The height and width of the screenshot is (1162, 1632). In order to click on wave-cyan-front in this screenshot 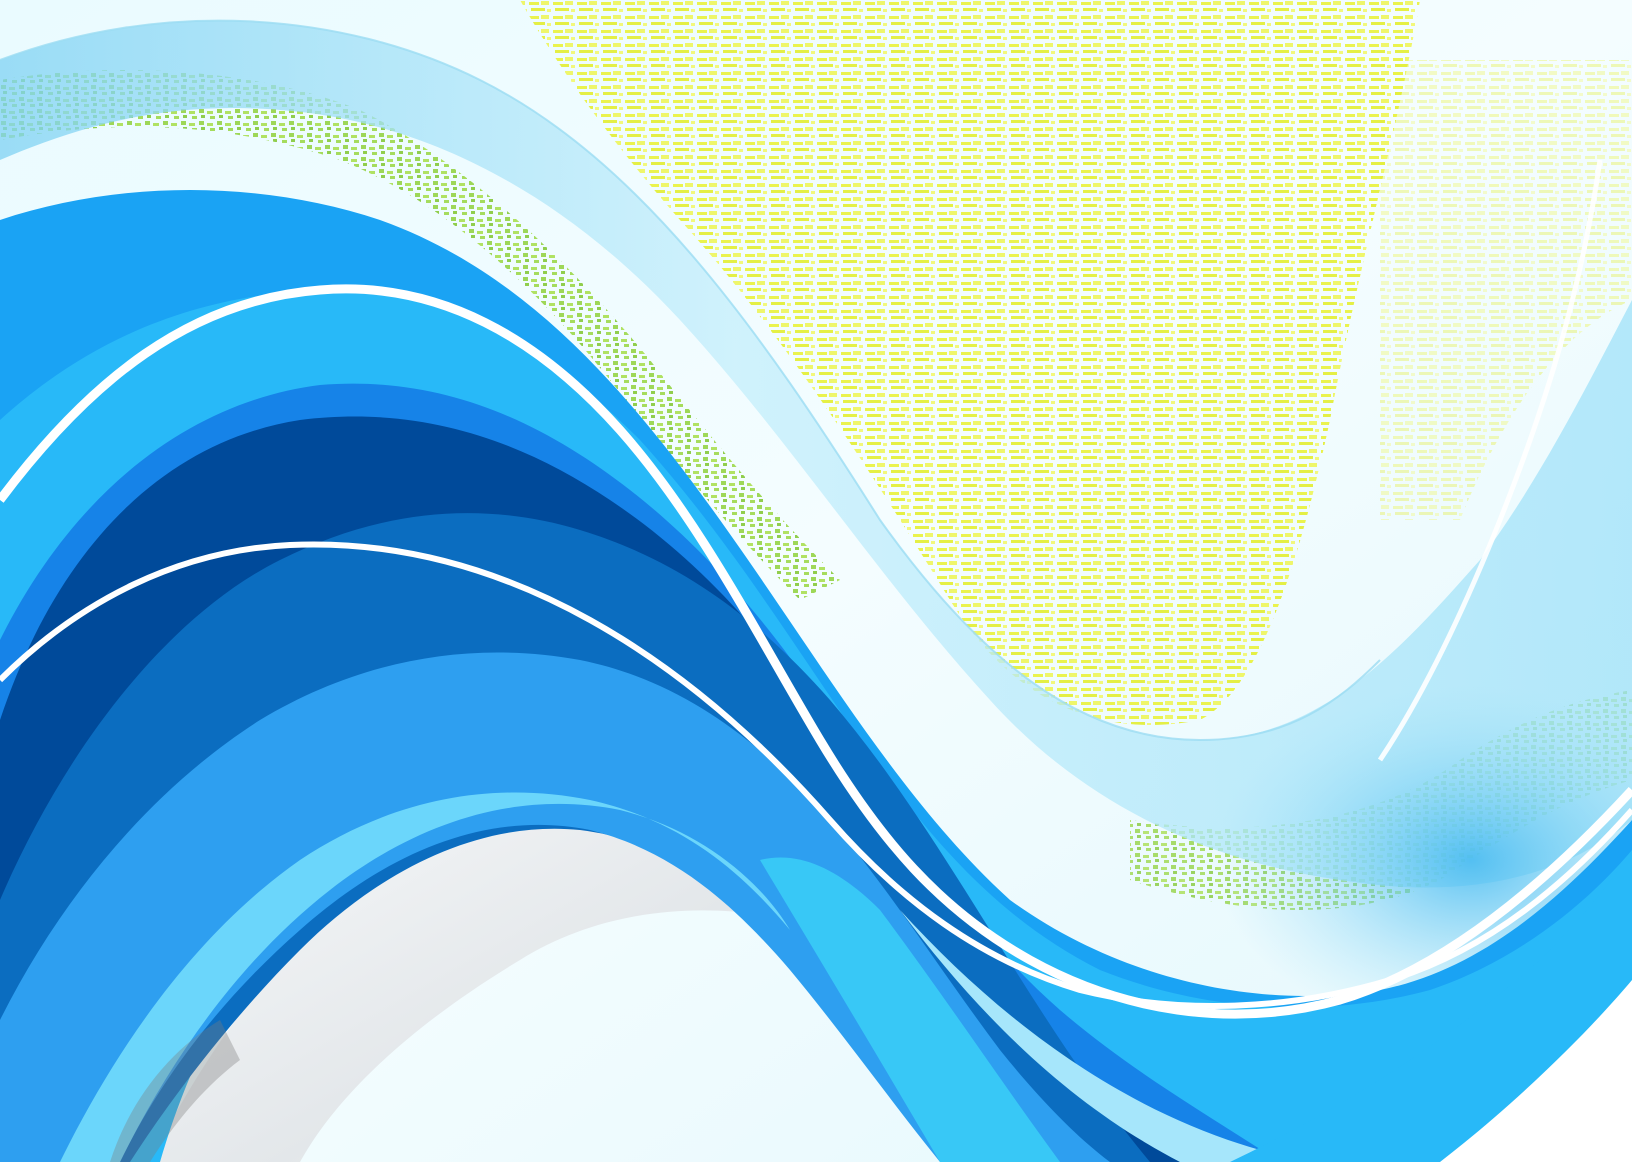, I will do `click(425, 977)`.